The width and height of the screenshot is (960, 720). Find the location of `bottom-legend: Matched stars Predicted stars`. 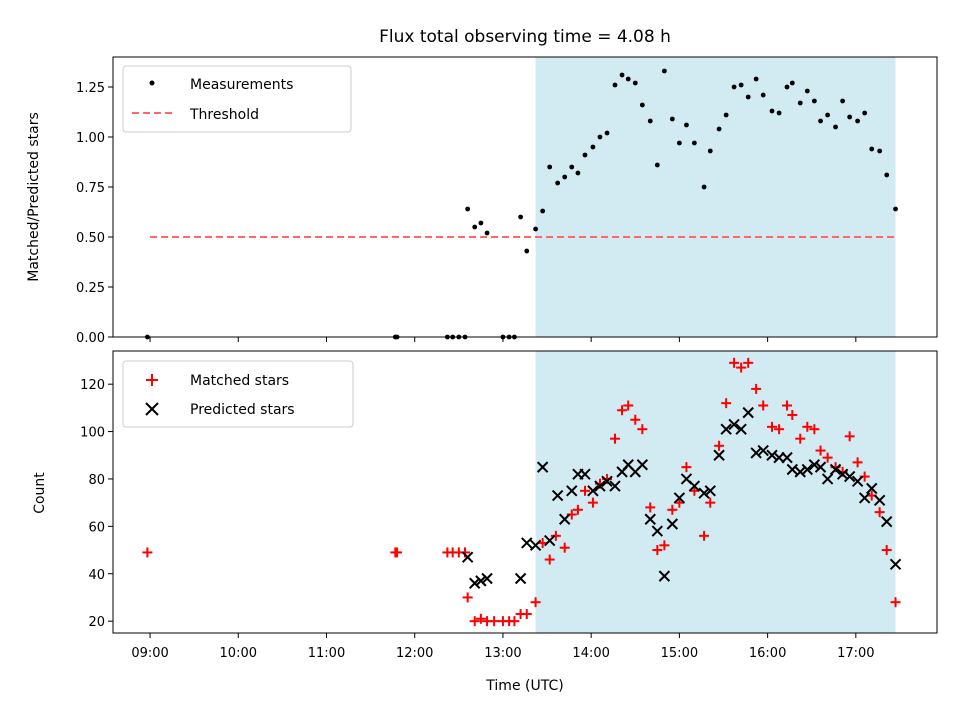

bottom-legend: Matched stars Predicted stars is located at coordinates (238, 394).